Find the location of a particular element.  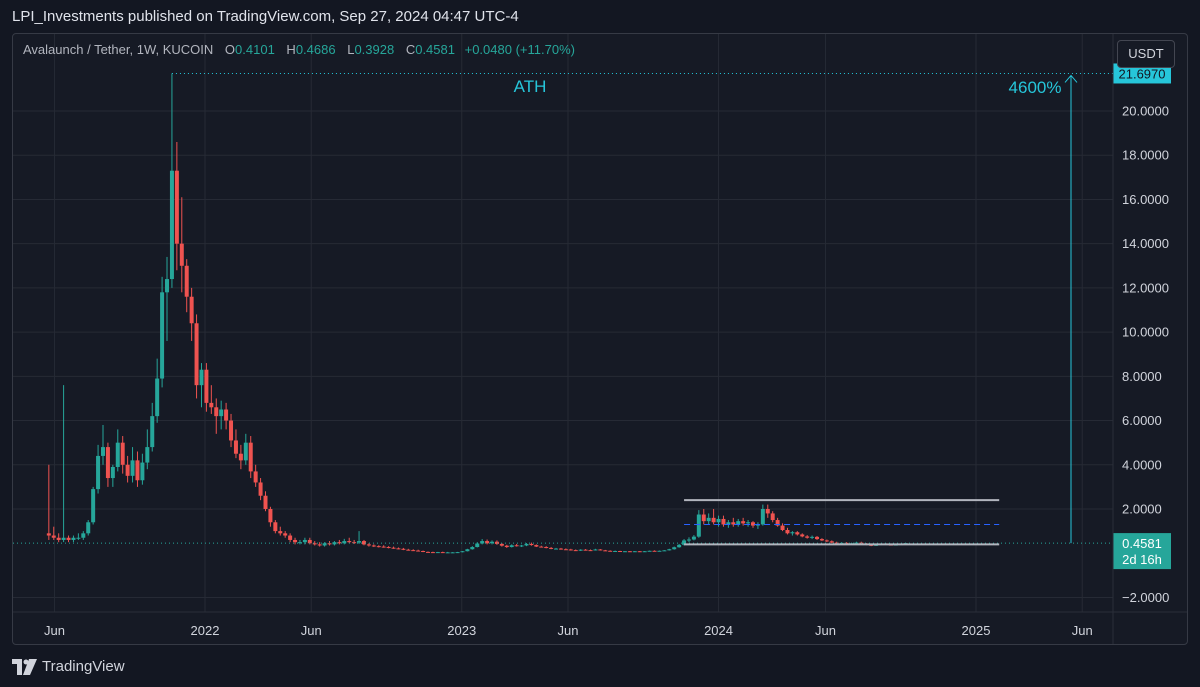

y-tick-label: 12.0000 is located at coordinates (1145, 287).